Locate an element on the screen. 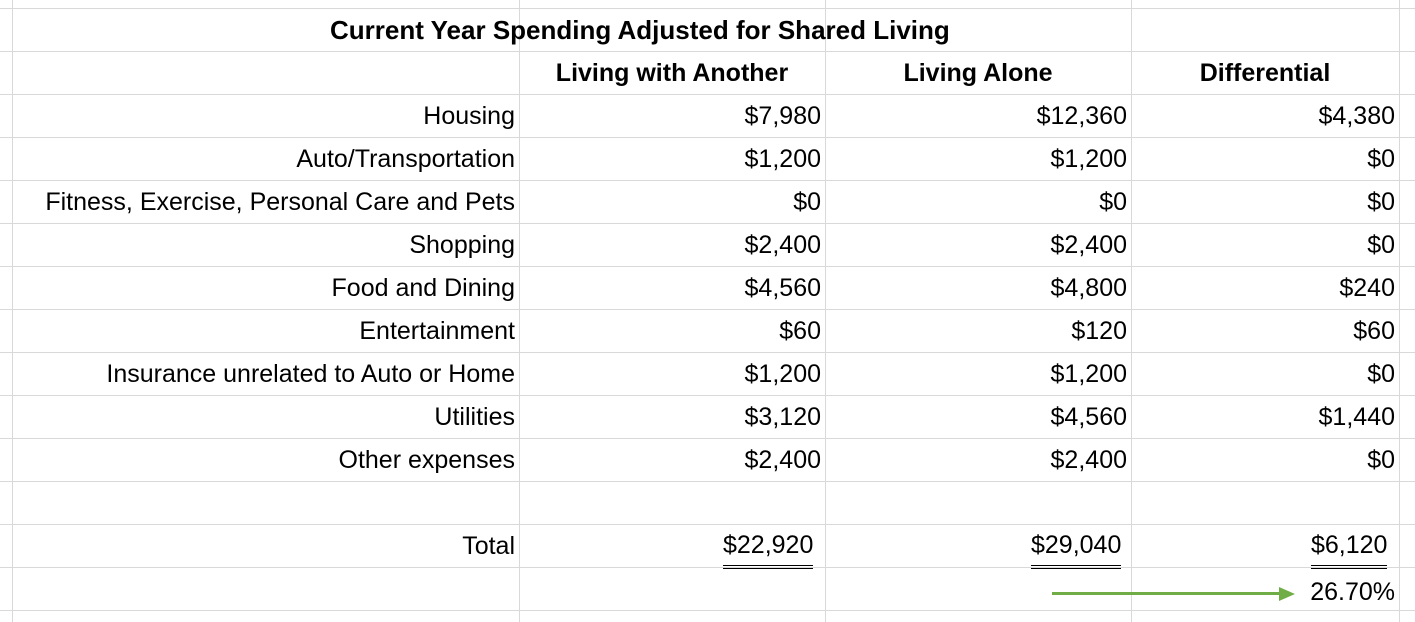  cell-alone: $4,560 is located at coordinates (1088, 417).